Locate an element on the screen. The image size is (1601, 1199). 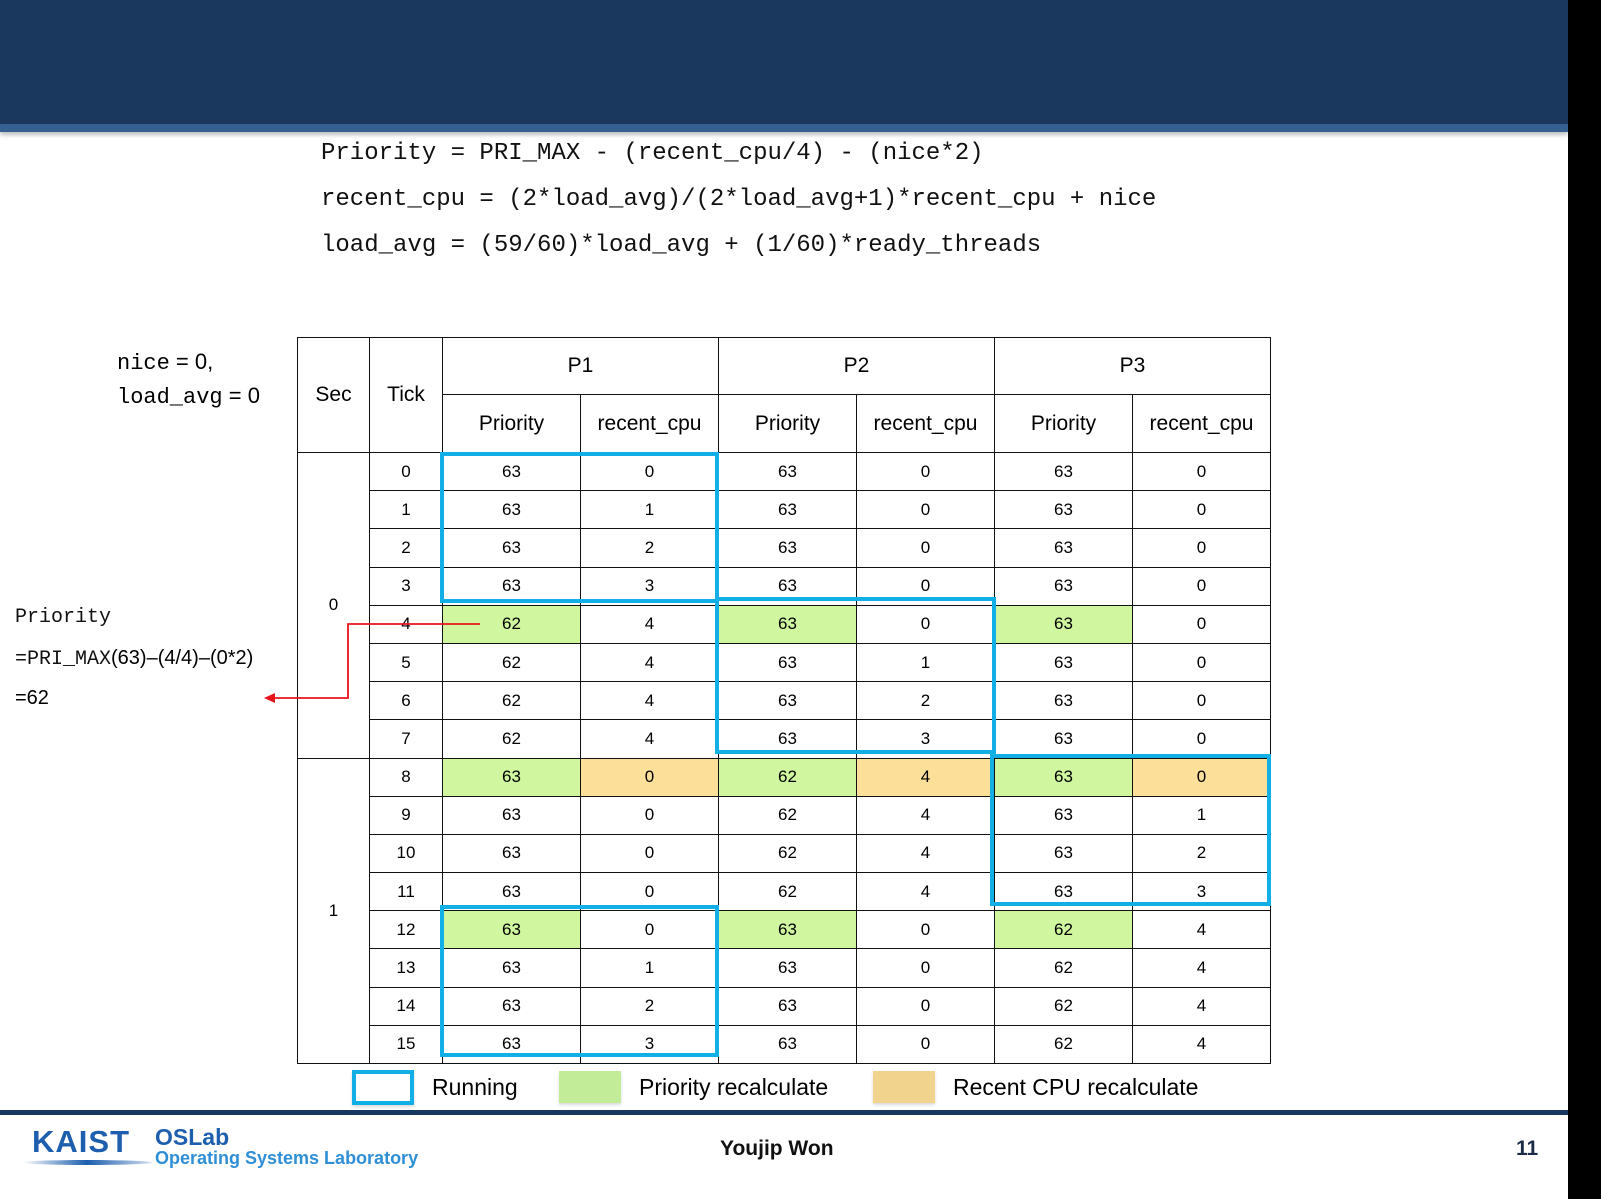
p3-recent-cpu-cell: 3 is located at coordinates (1201, 892).